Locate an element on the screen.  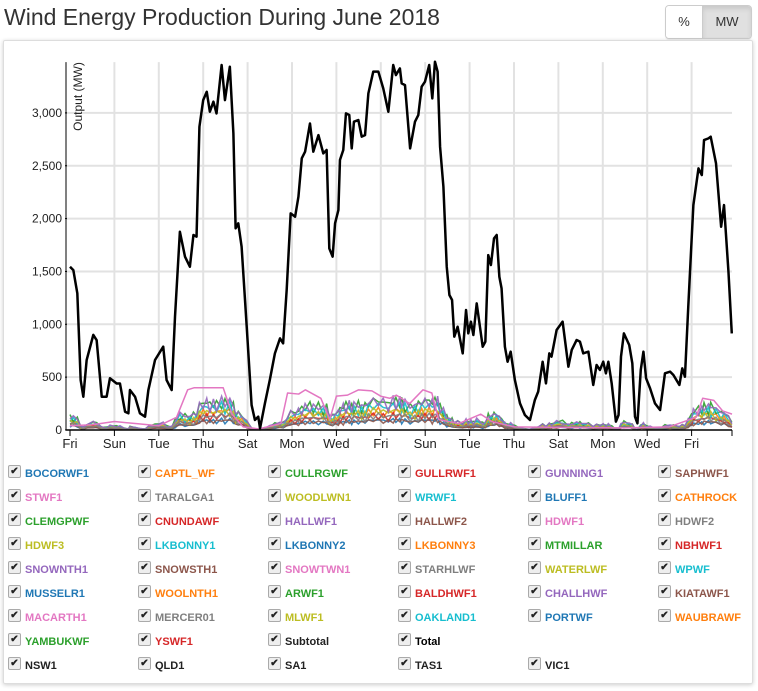
legend-item: ✔ BALDHWF1 is located at coordinates (437, 593).